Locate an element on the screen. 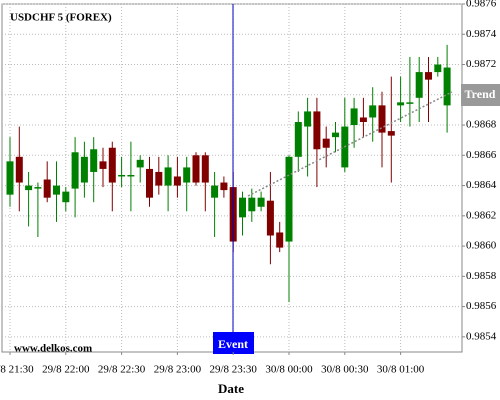  y-tick-label: 0.9854 is located at coordinates (481, 336).